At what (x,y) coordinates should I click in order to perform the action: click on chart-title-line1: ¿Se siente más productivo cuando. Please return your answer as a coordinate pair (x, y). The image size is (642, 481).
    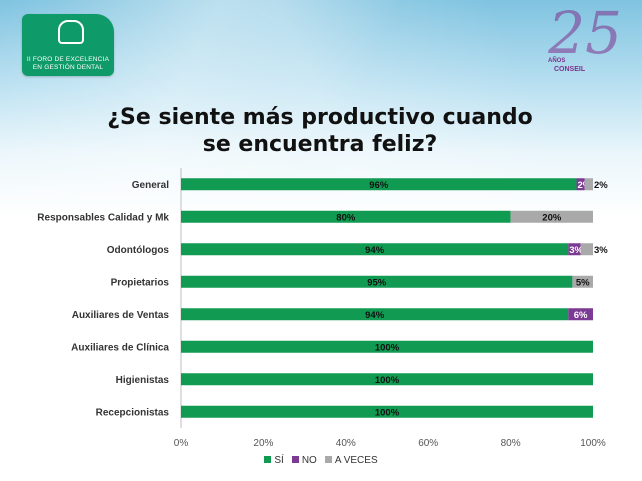
    Looking at the image, I should click on (320, 117).